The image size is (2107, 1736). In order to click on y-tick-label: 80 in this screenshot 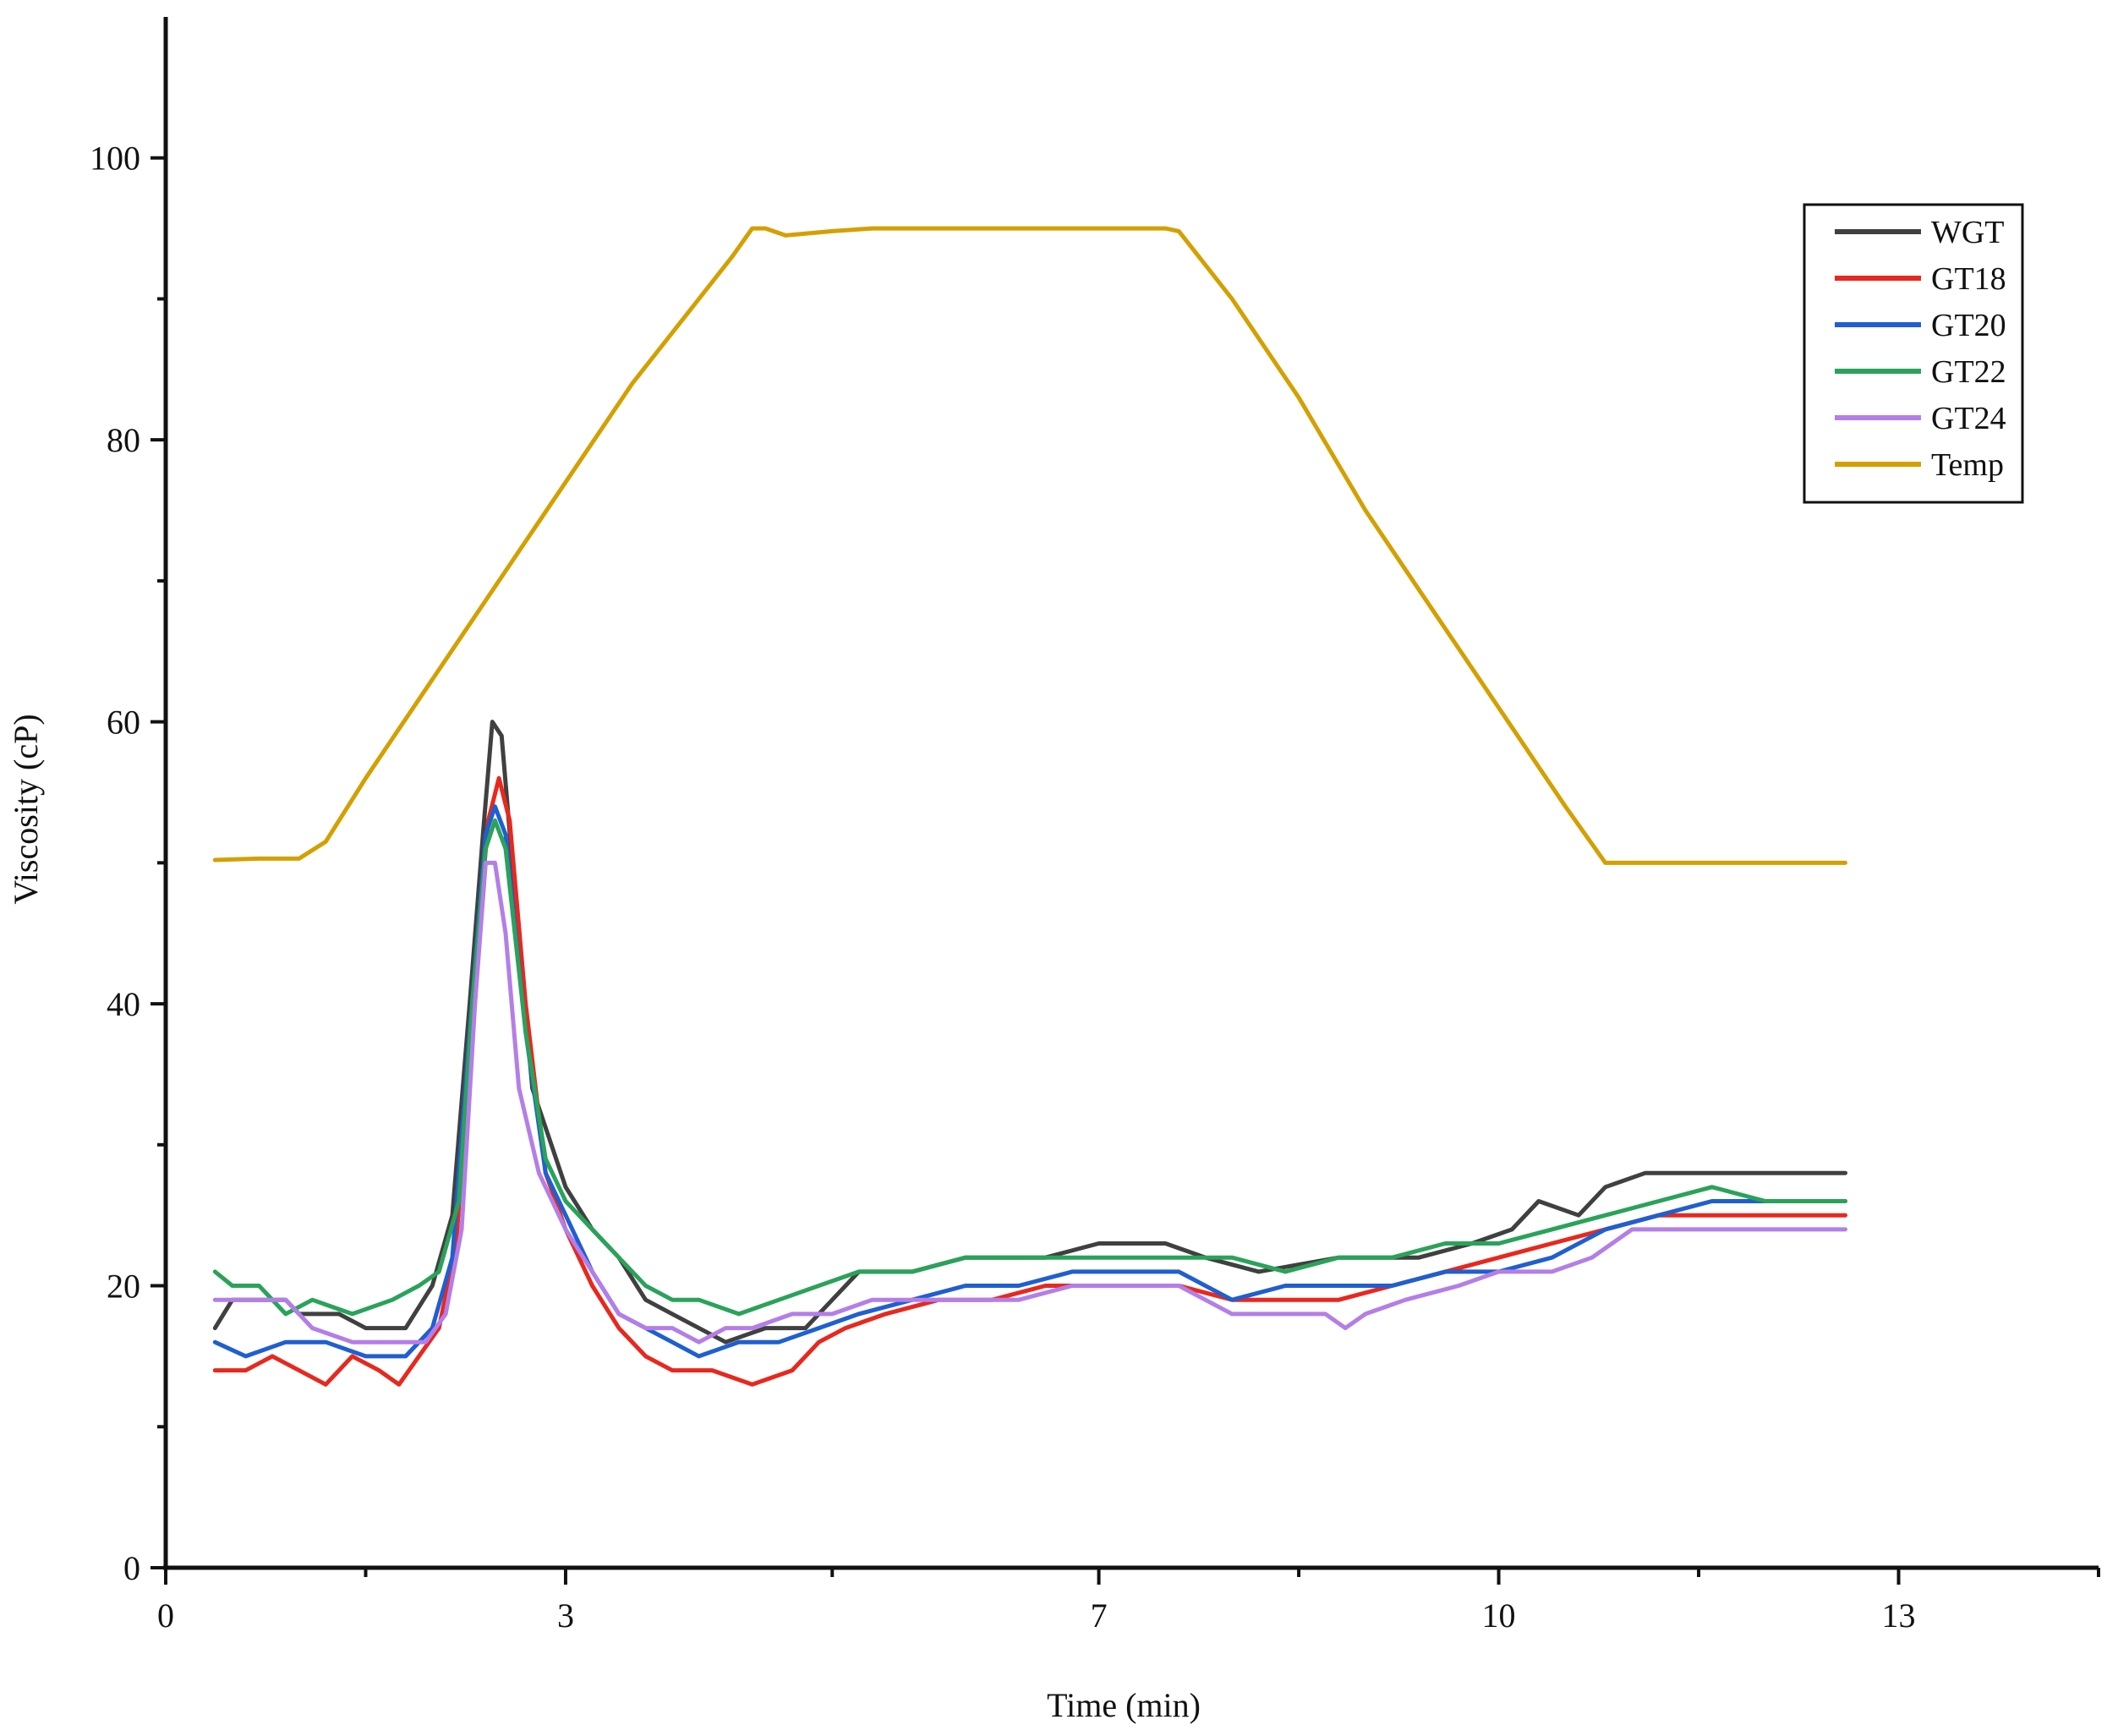, I will do `click(123, 440)`.